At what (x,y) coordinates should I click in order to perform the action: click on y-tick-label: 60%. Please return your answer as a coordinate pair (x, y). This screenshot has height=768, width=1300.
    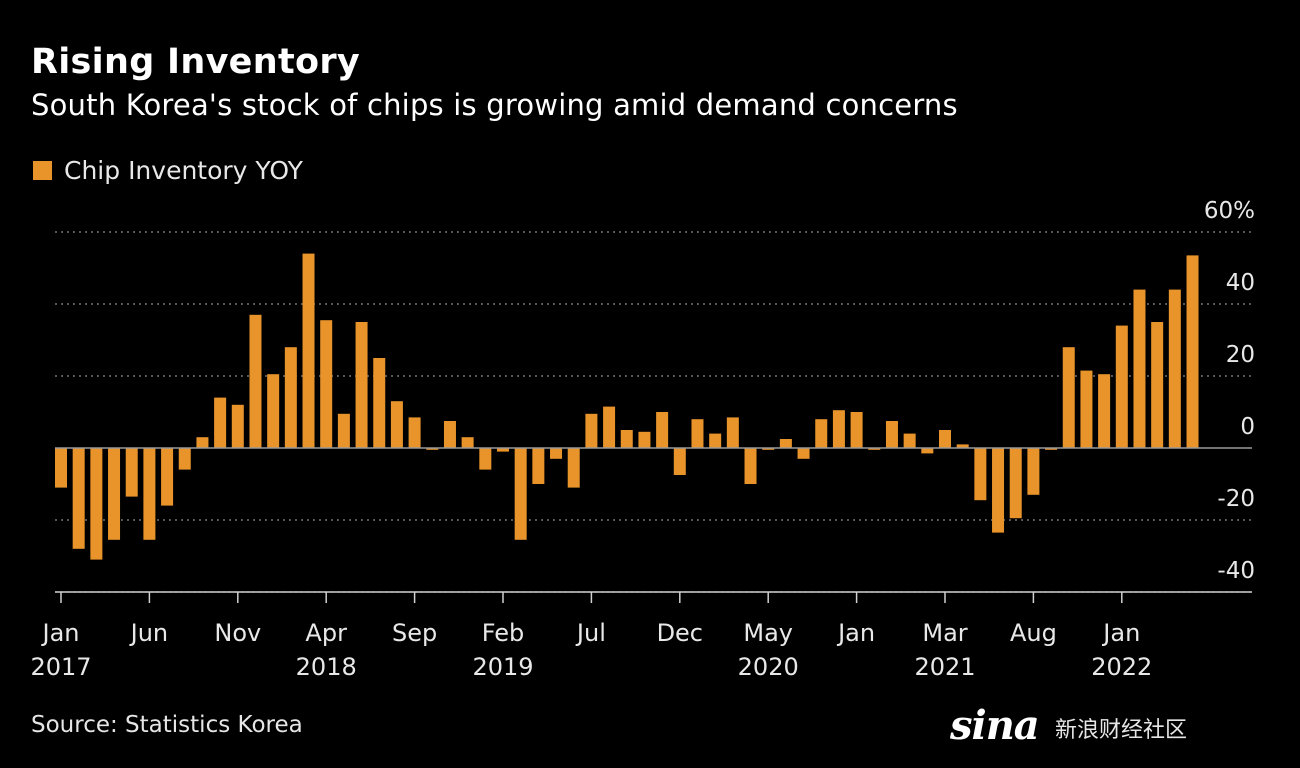
    Looking at the image, I should click on (1229, 211).